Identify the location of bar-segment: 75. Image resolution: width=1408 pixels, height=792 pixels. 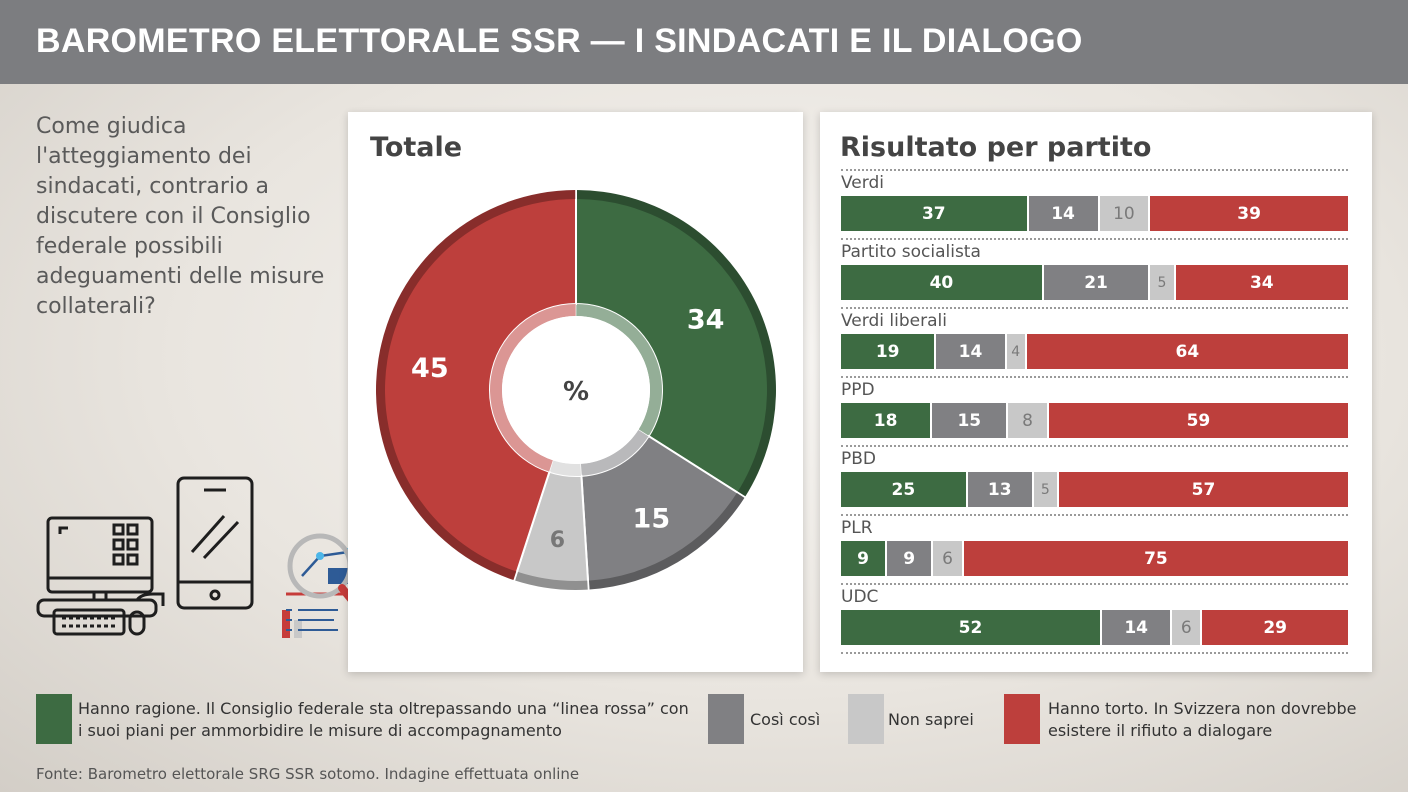
(1155, 558).